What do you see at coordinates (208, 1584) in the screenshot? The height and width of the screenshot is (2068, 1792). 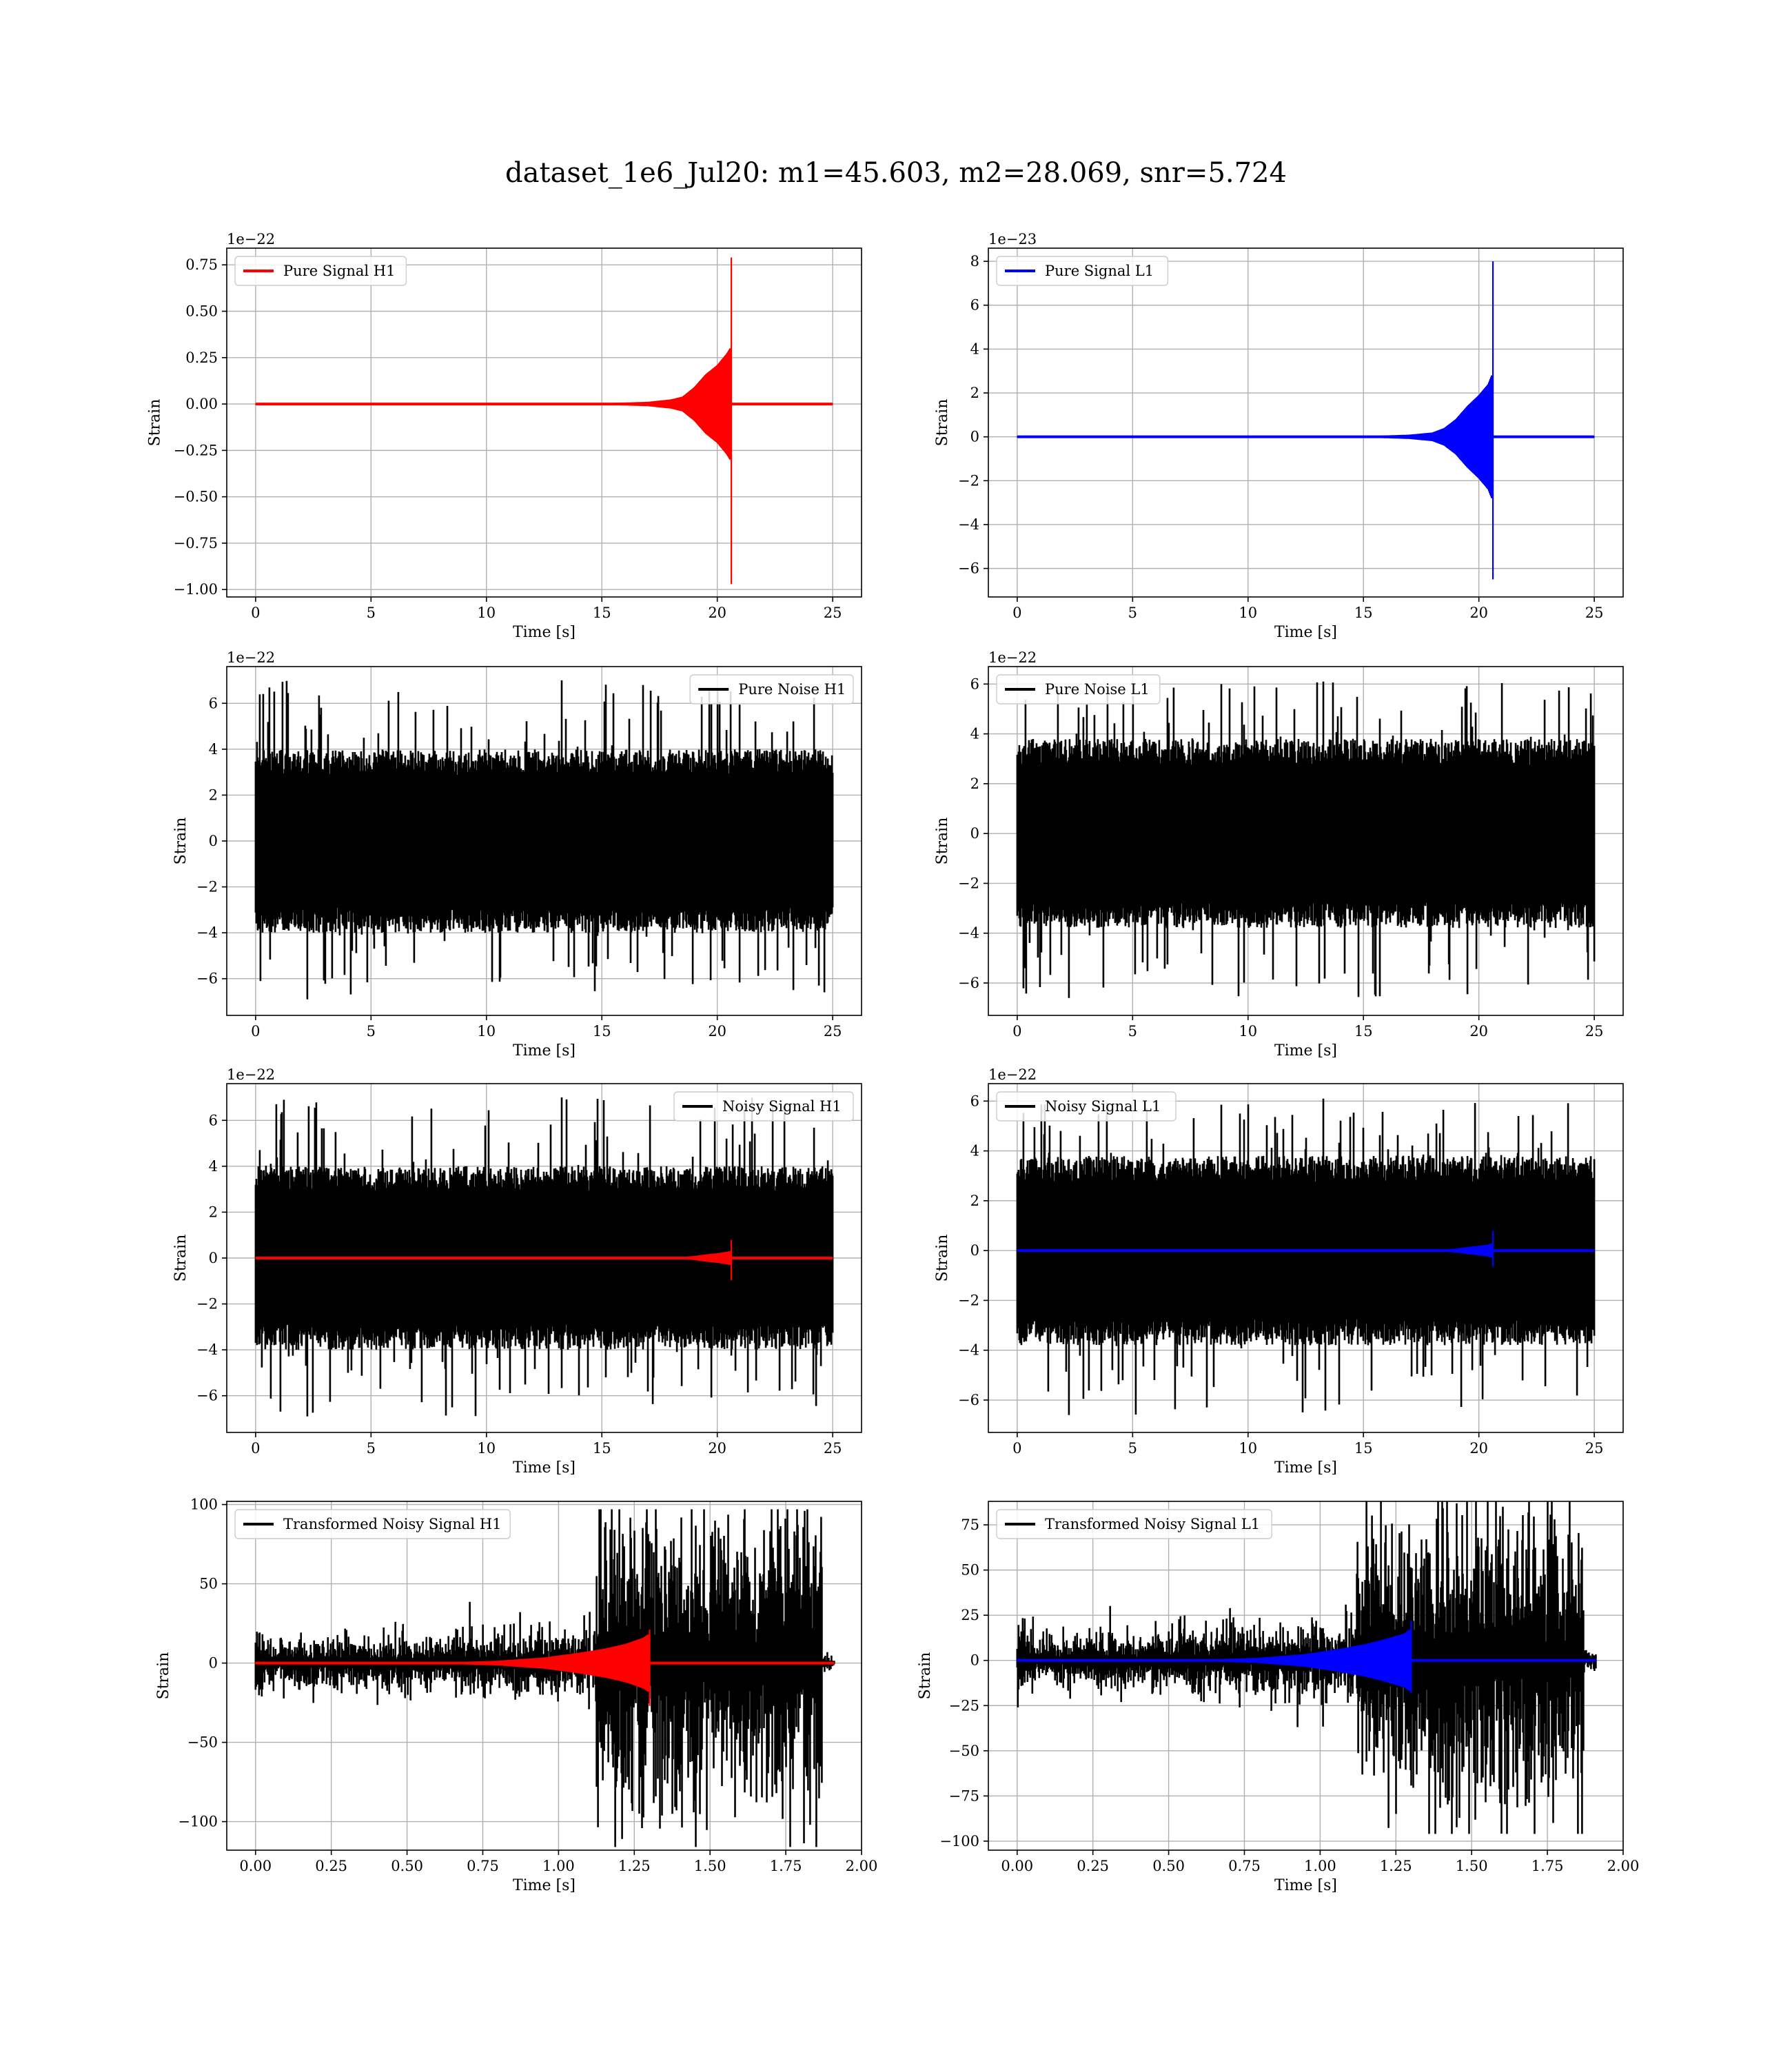 I see `y-tick-label: 50` at bounding box center [208, 1584].